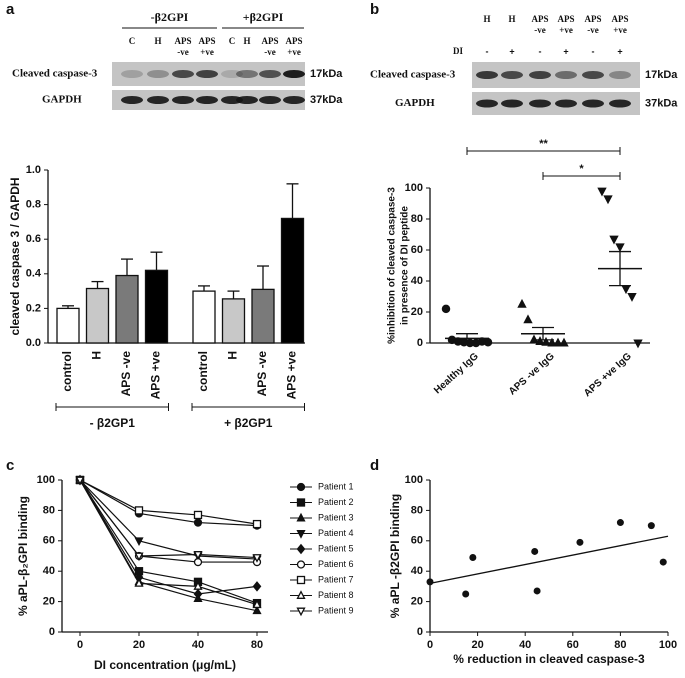 The width and height of the screenshot is (685, 678). Describe the element at coordinates (248, 423) in the screenshot. I see `group-label: + β2GP1` at that location.